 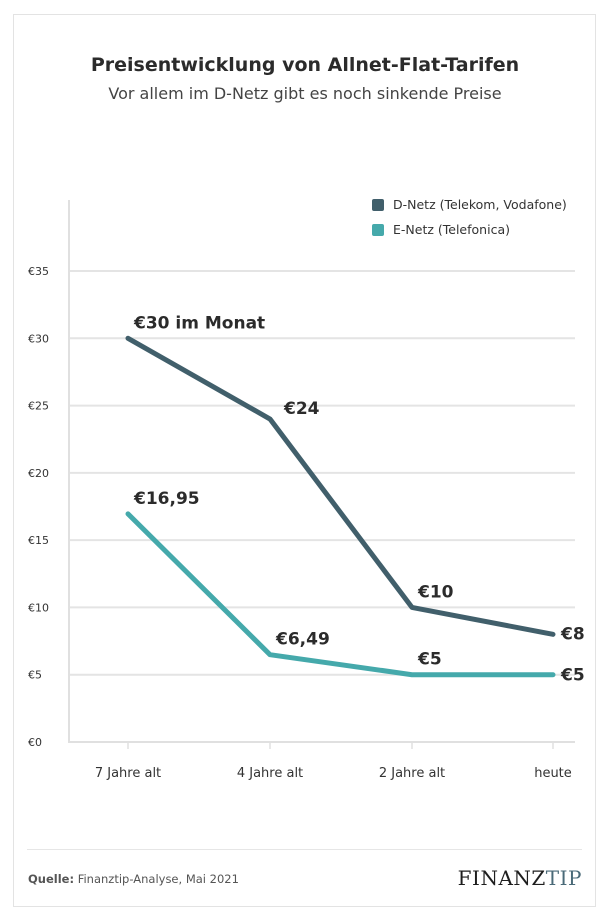 I want to click on legend-label-d-netz: D-Netz (Telekom, Vodafone), so click(x=480, y=204).